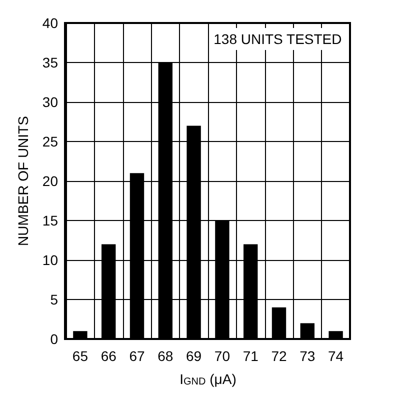 This screenshot has height=405, width=406. I want to click on y-tick-label: 10, so click(50, 260).